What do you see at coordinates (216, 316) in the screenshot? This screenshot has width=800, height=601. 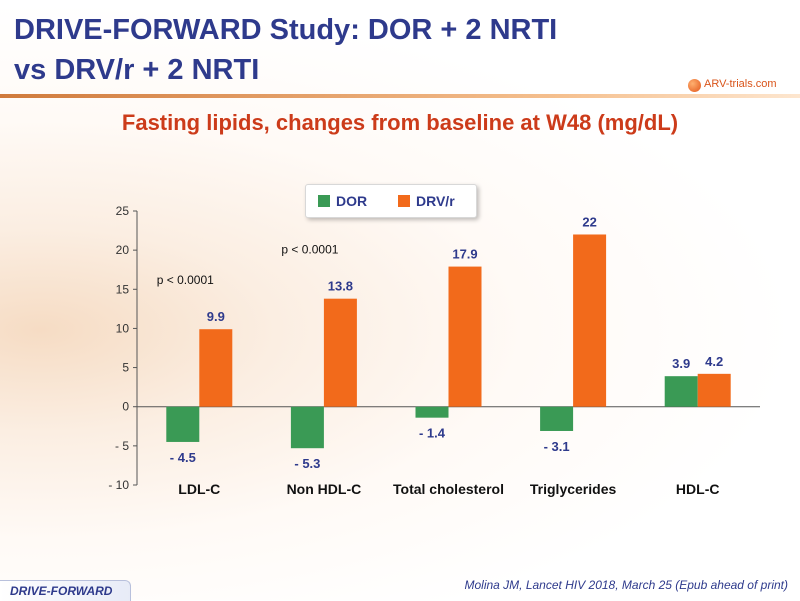 I see `data-label: 9.9` at bounding box center [216, 316].